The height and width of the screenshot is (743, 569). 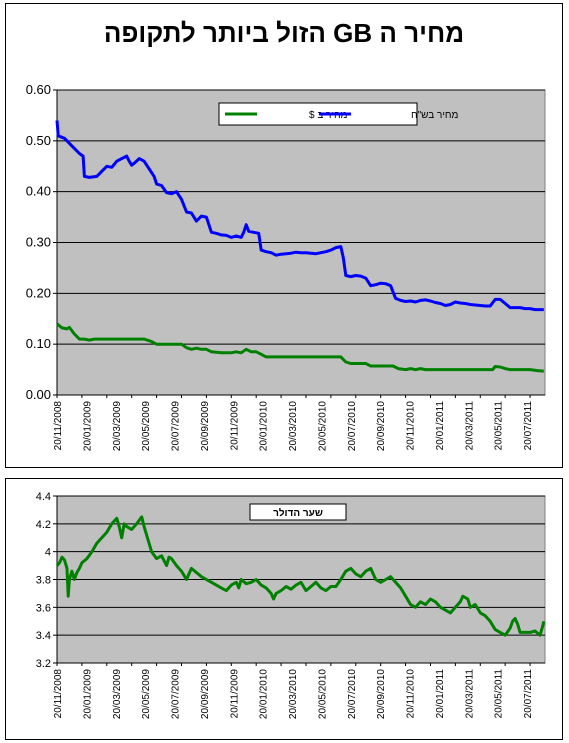 What do you see at coordinates (43, 581) in the screenshot?
I see `y-tick-label: 3.8` at bounding box center [43, 581].